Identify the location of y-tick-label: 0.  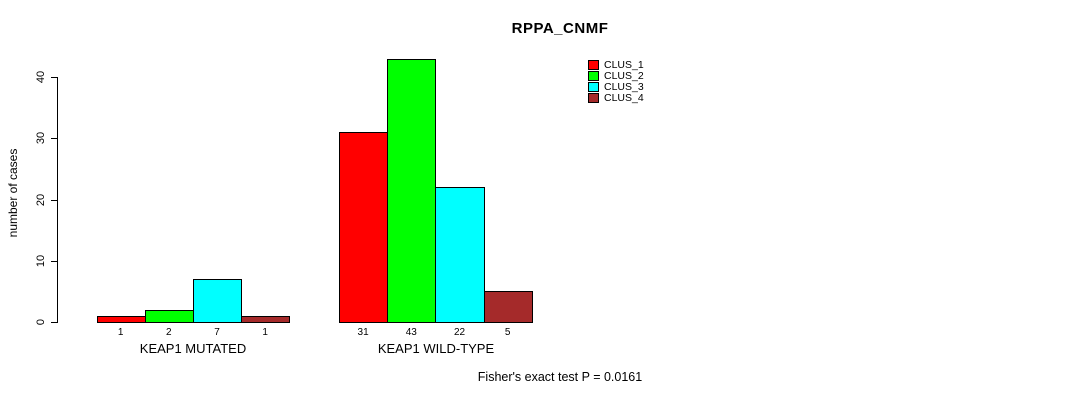
(41, 322).